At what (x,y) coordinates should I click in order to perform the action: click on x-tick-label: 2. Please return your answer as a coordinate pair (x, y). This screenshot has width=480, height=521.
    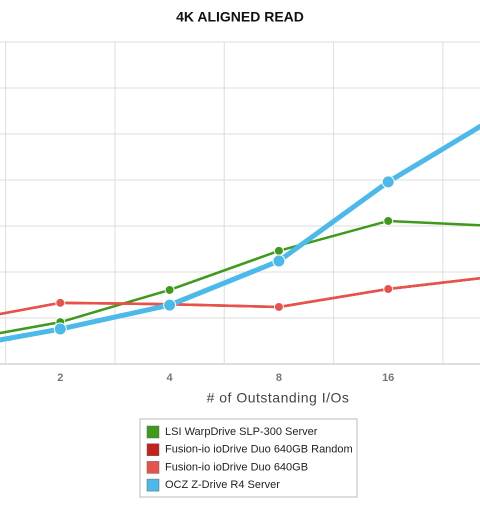
    Looking at the image, I should click on (60, 378).